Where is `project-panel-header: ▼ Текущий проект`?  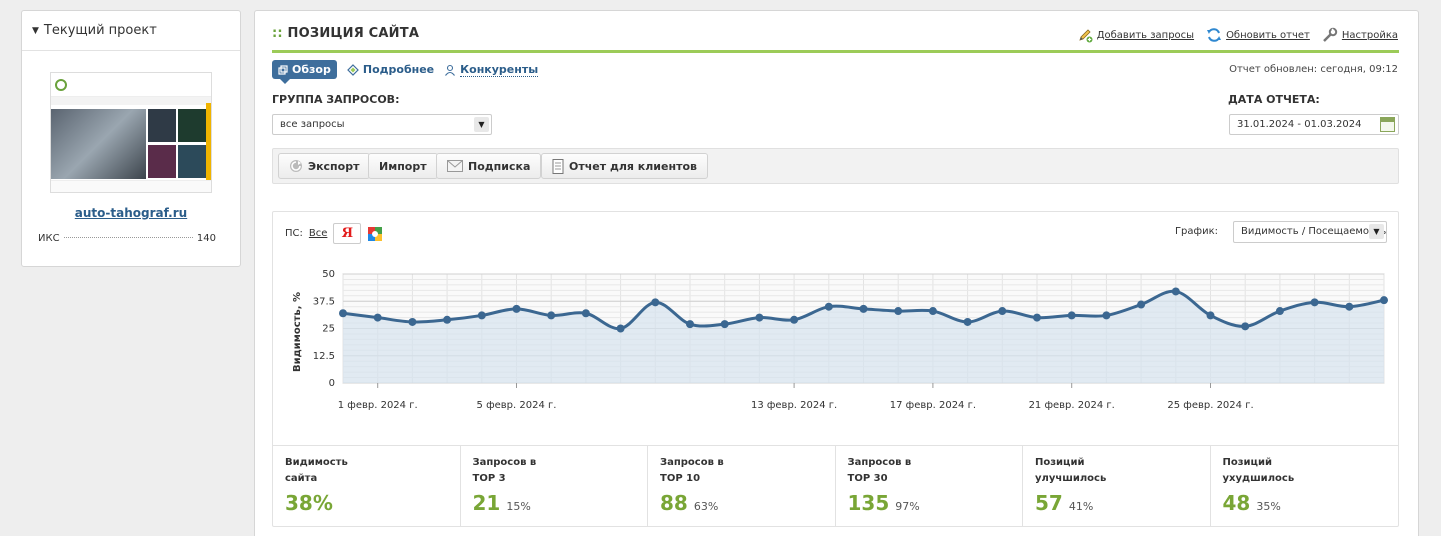
project-panel-header: ▼ Текущий проект is located at coordinates (131, 31).